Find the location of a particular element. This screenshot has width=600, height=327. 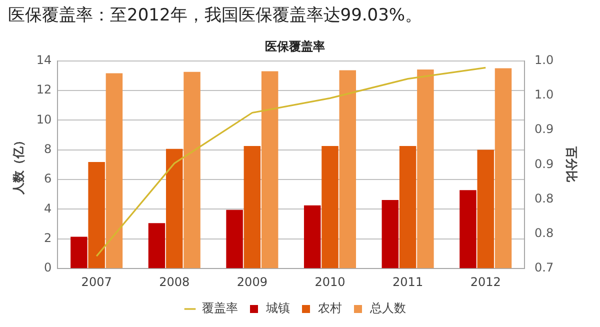

y2-axis-title: 百分比 is located at coordinates (571, 164).